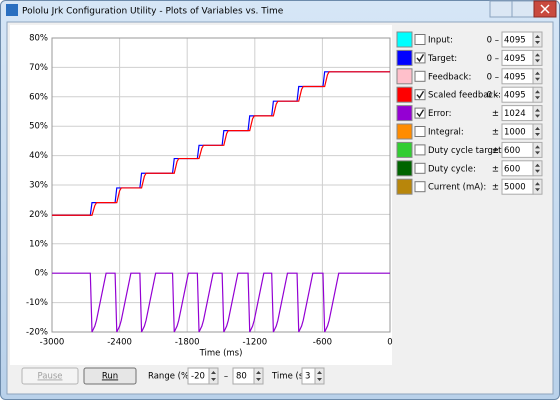  I want to click on channel-max: 600, so click(512, 151).